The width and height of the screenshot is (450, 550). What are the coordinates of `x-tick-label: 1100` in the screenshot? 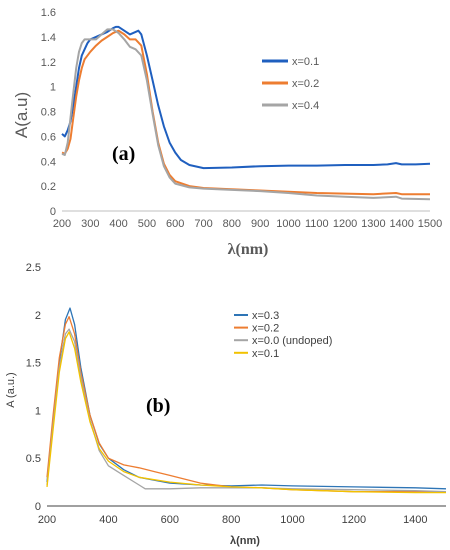 It's located at (317, 224).